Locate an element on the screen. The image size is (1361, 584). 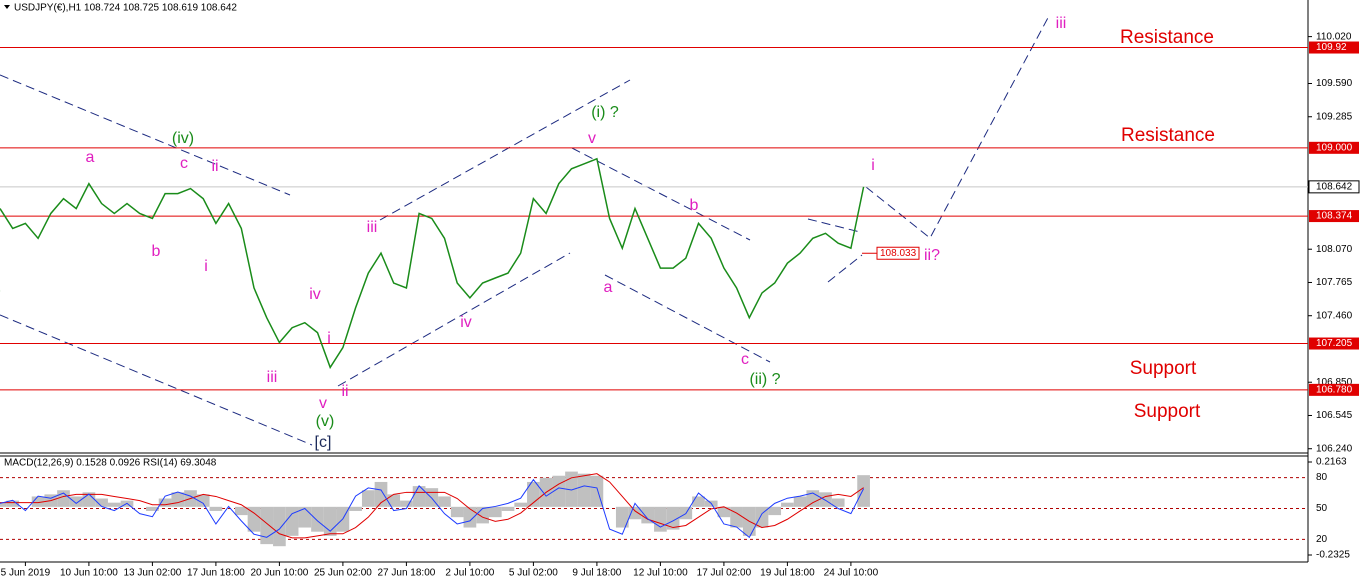
level-label: 109.92 is located at coordinates (1331, 47).